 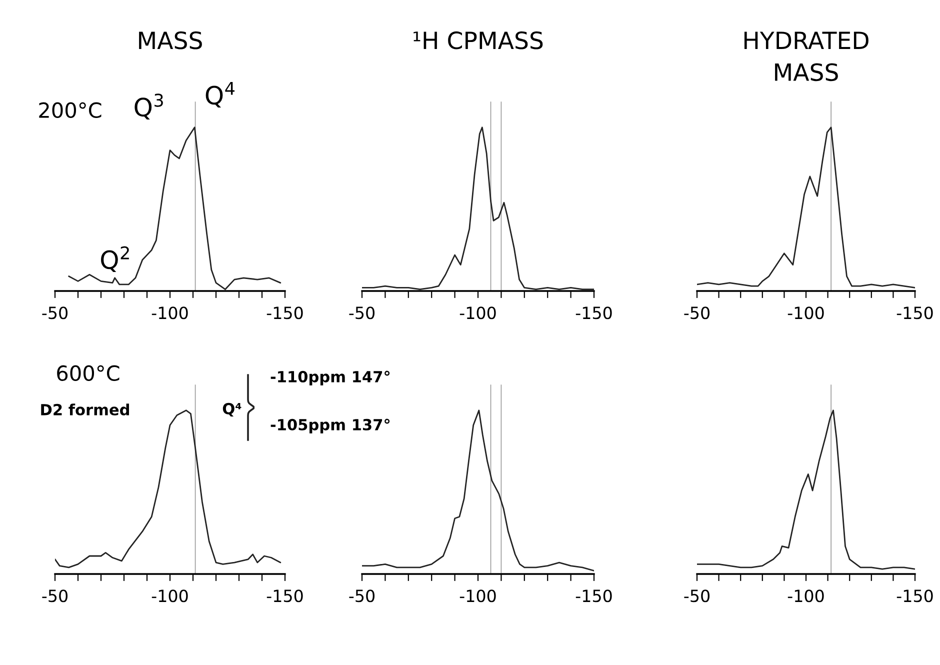 I want to click on chart-title: HYDRATED MASS, so click(x=806, y=57).